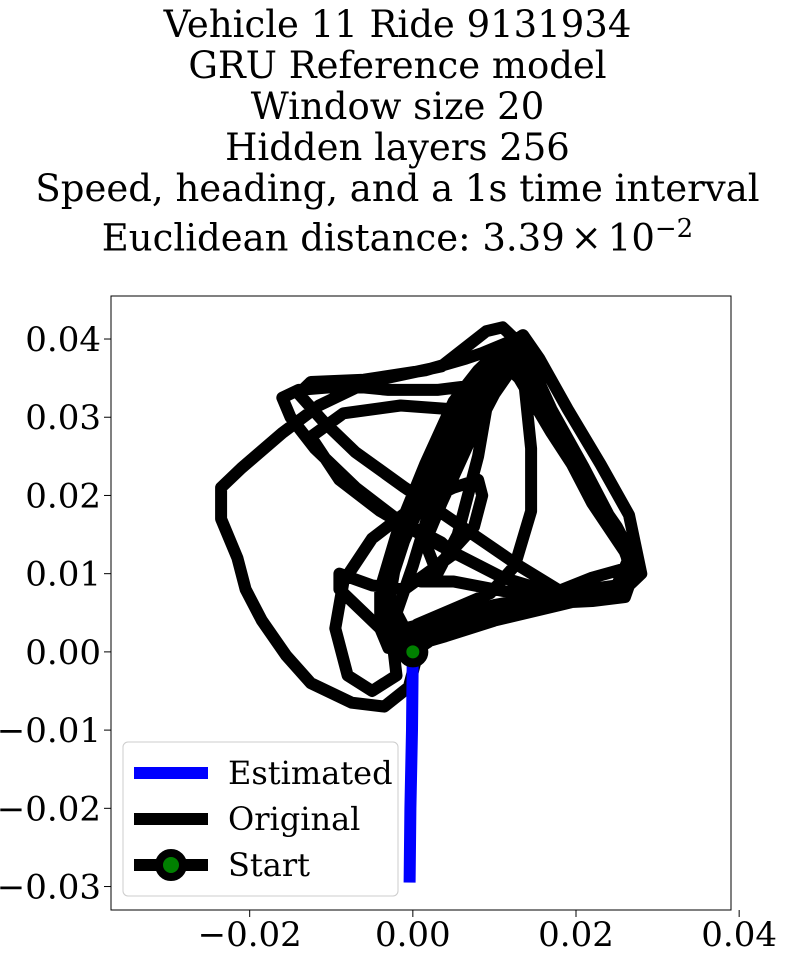 This screenshot has width=795, height=958. What do you see at coordinates (397, 65) in the screenshot?
I see `title-line: GRU Reference model` at bounding box center [397, 65].